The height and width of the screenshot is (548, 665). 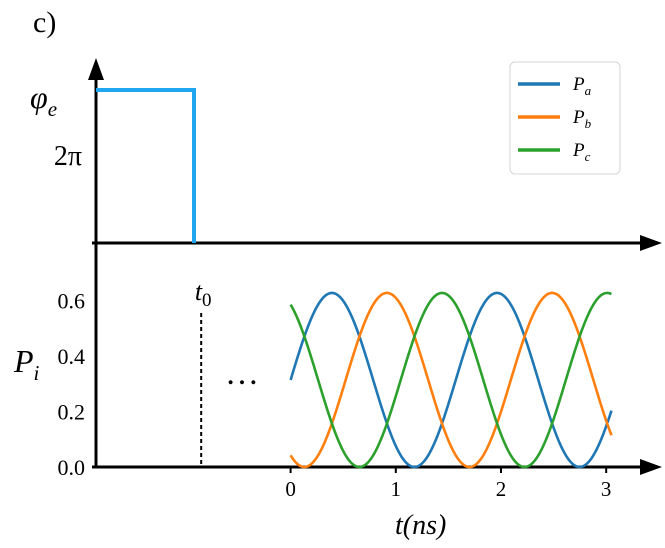 I want to click on x-ticks: 0 1 2 3, so click(x=448, y=484).